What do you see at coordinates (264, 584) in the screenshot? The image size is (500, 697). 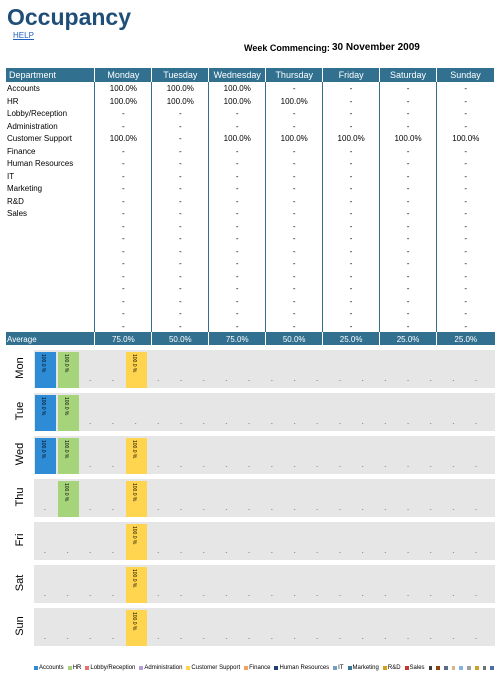 I see `plot-area: - - - - 100.0 % - - - - - - - - - - - - - - -` at bounding box center [264, 584].